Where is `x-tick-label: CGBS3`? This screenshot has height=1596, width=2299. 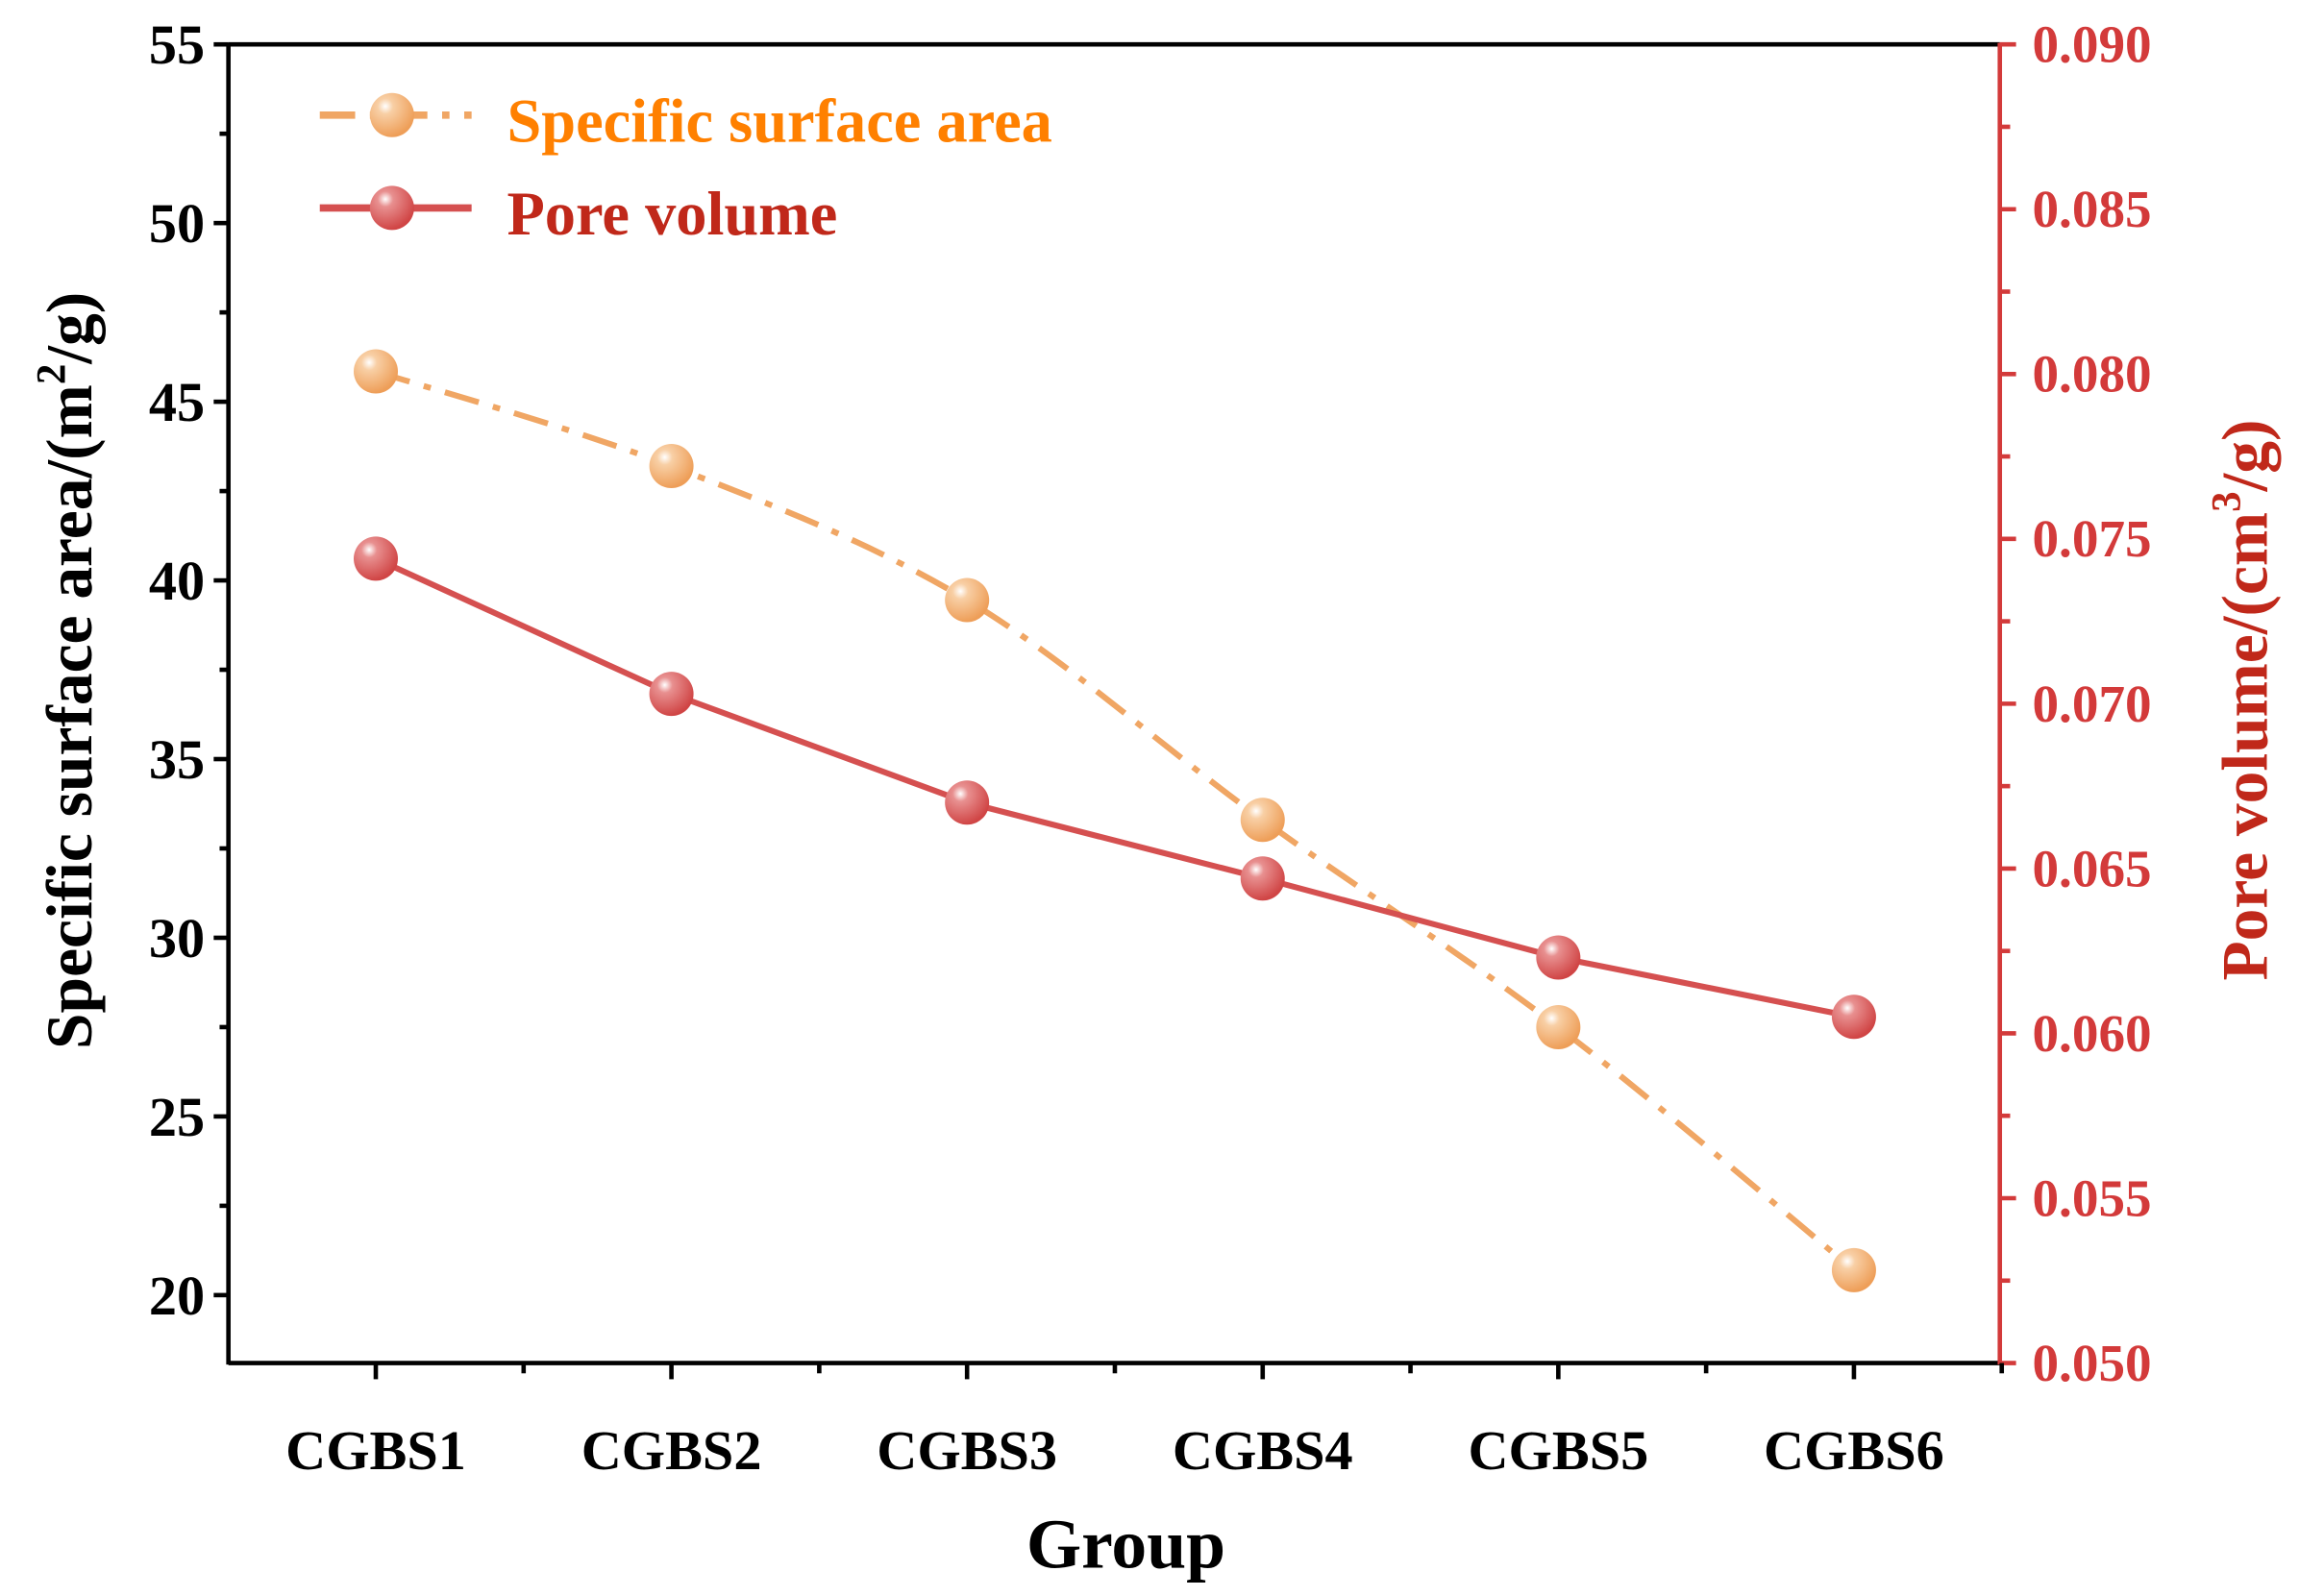 x-tick-label: CGBS3 is located at coordinates (967, 1450).